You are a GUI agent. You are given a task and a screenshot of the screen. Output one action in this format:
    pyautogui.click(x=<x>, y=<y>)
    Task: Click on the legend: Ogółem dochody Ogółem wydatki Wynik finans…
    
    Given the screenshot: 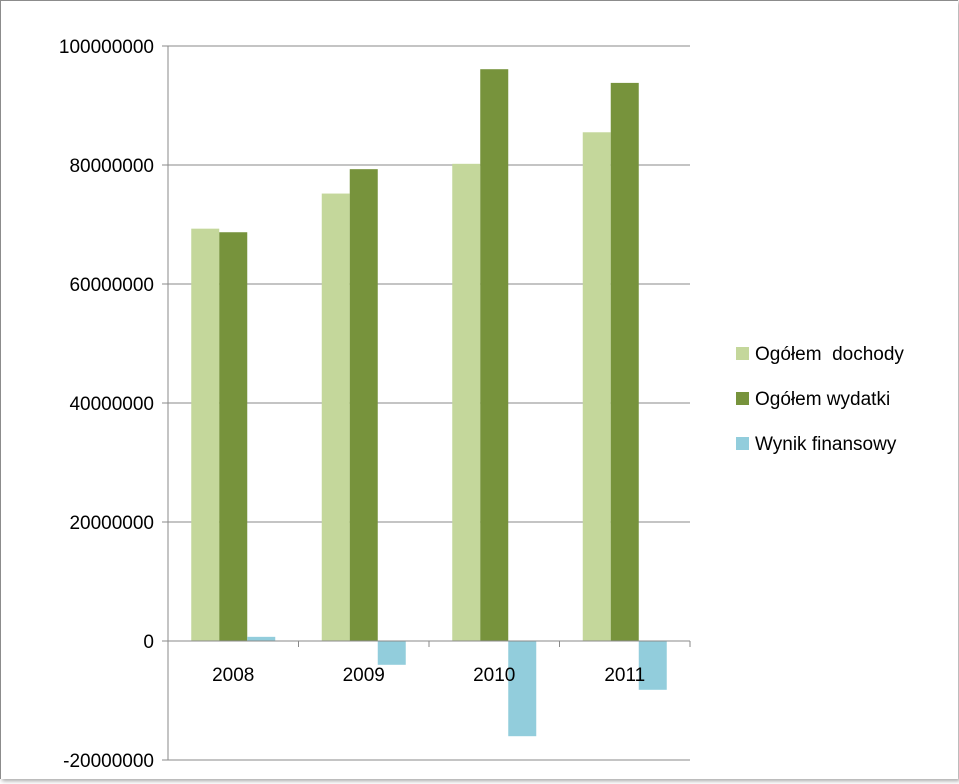 What is the action you would take?
    pyautogui.click(x=820, y=399)
    